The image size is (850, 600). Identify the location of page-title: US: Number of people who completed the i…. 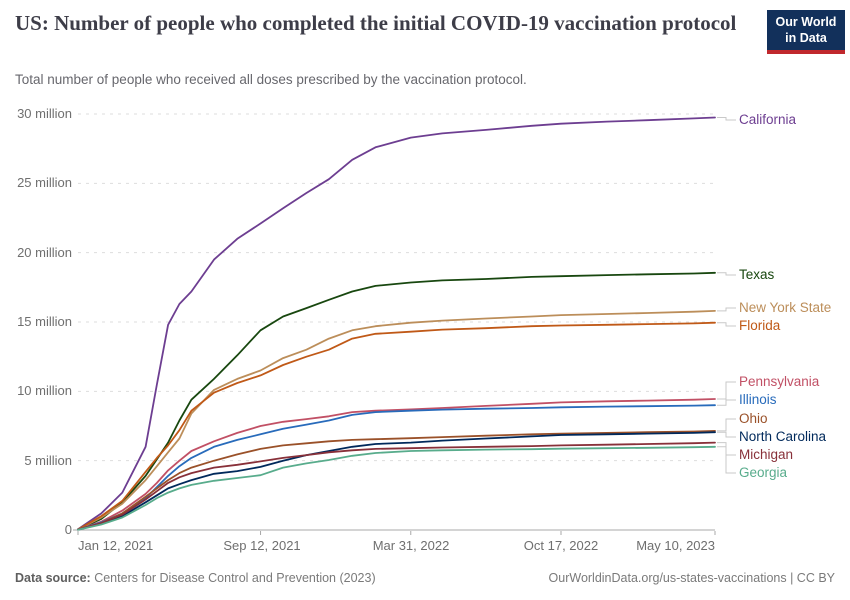
(376, 23).